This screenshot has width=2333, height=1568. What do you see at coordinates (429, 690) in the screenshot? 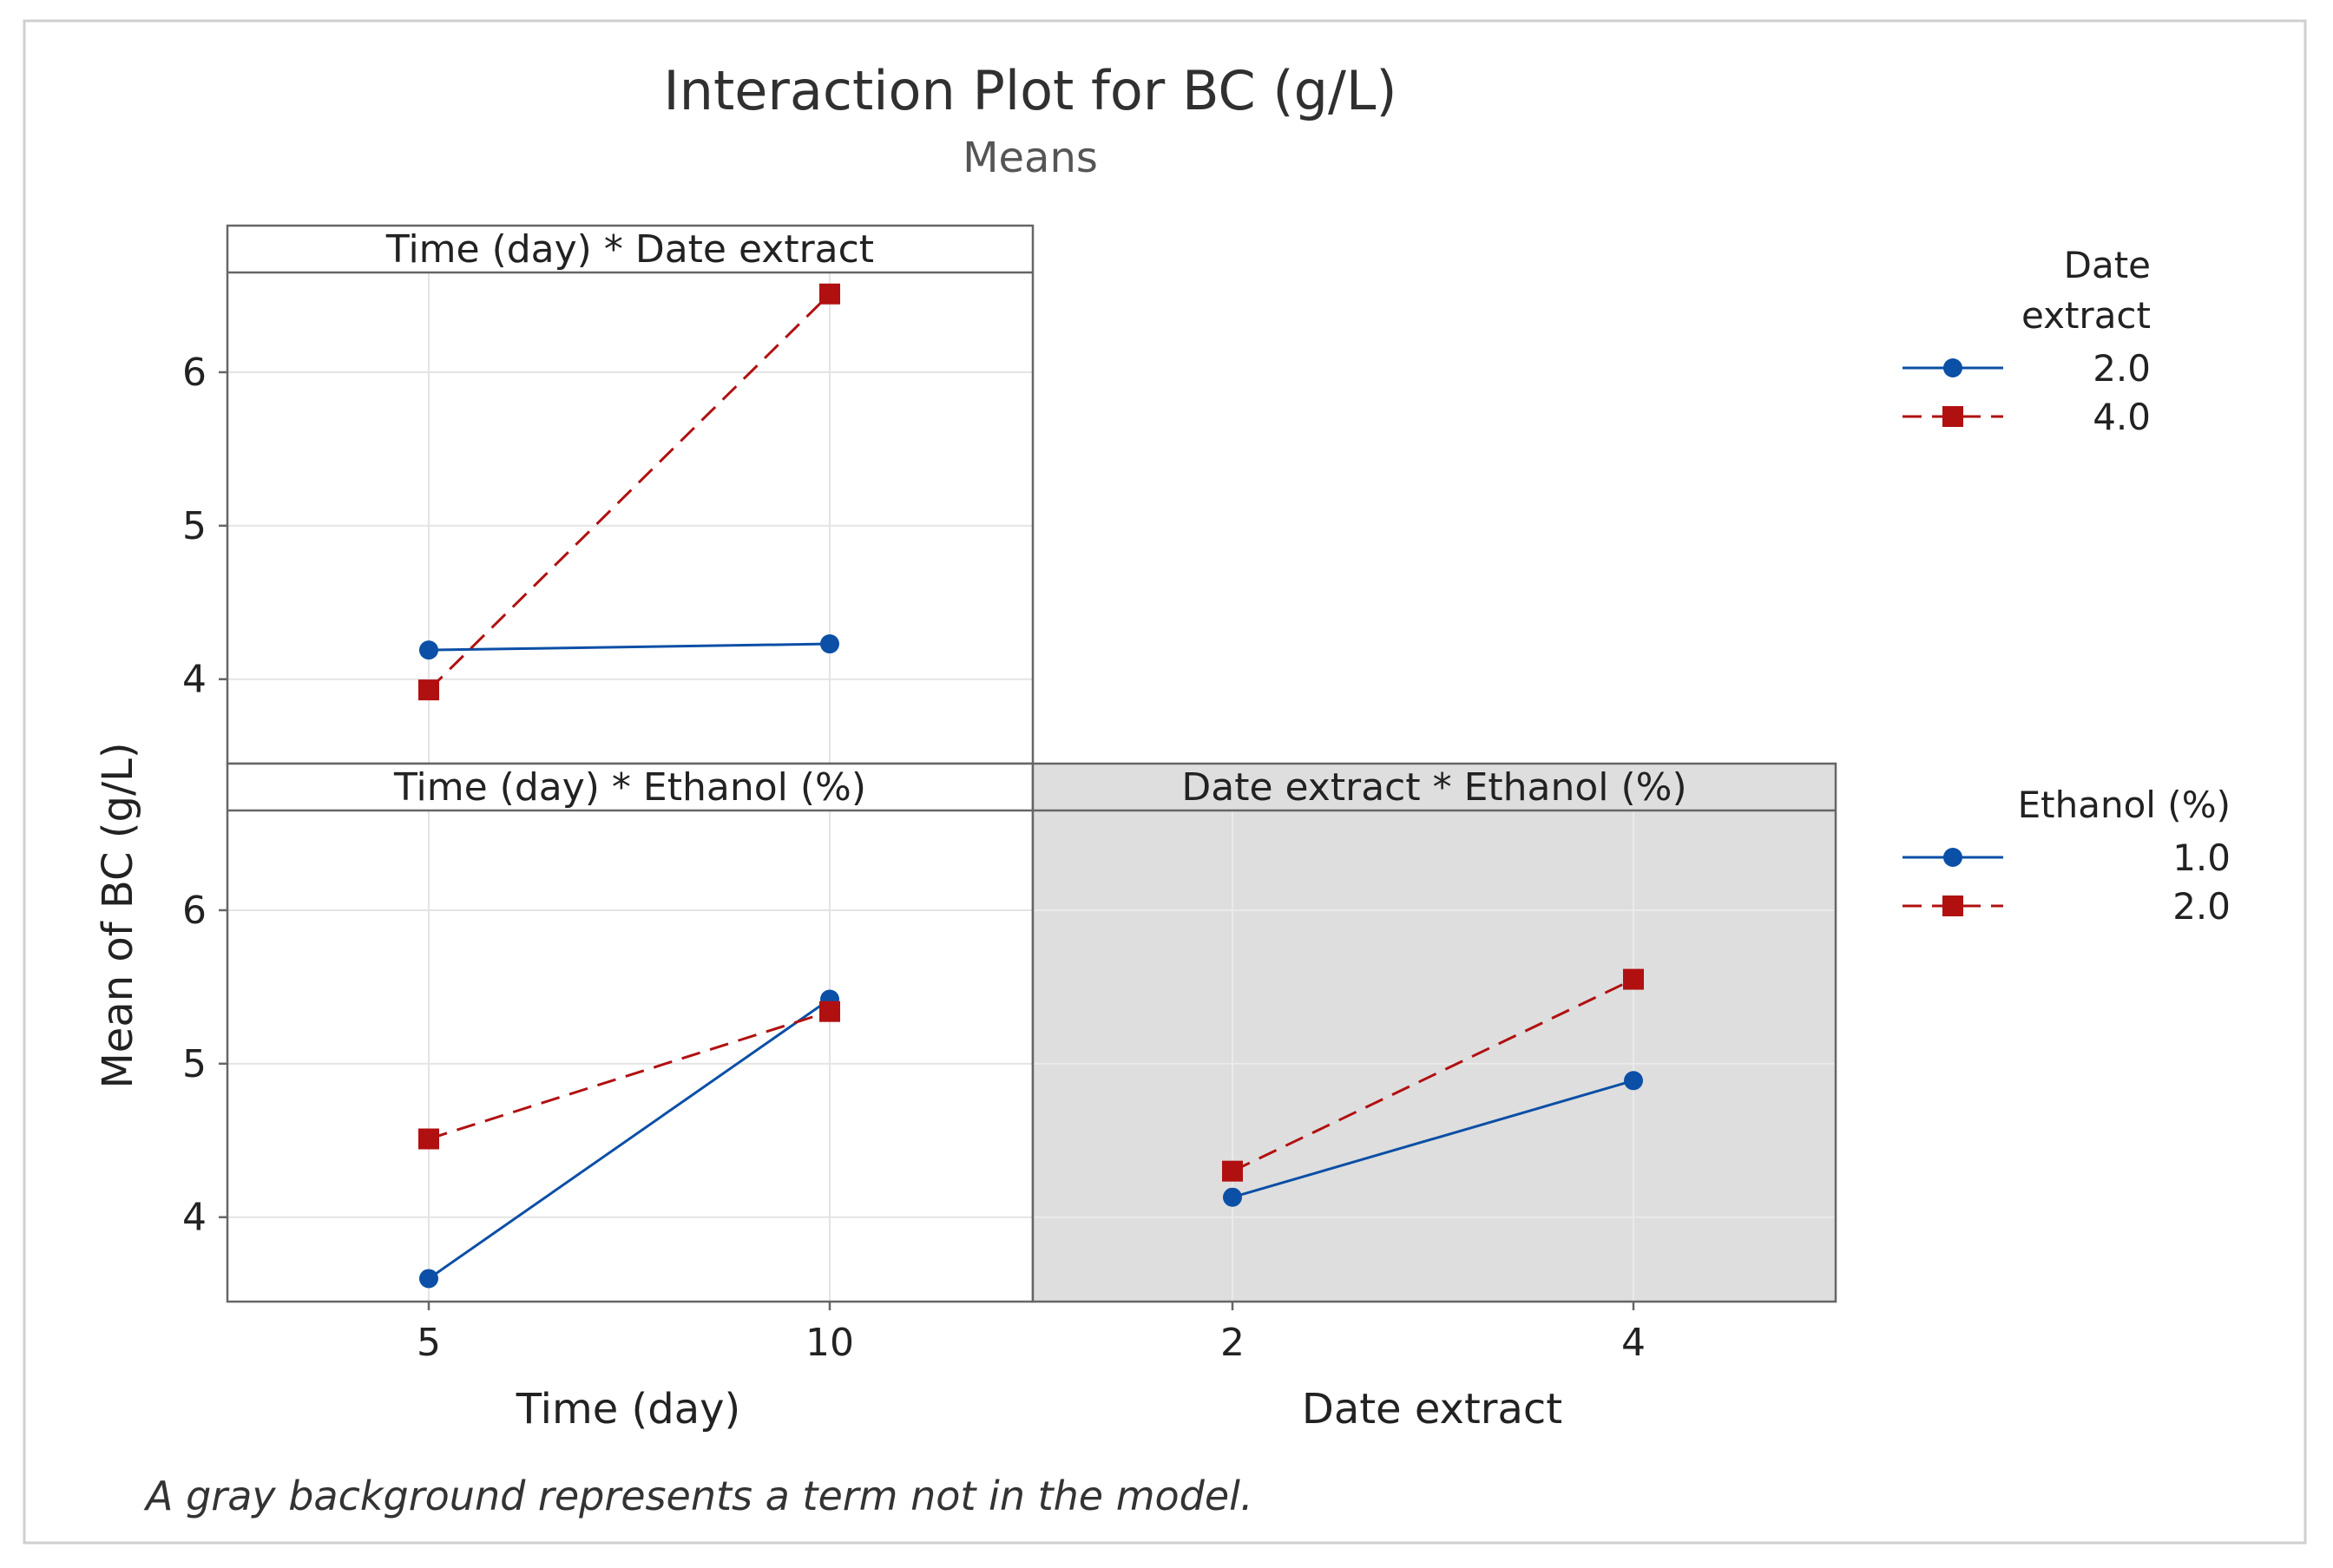
I see `data-point-4.0-5` at bounding box center [429, 690].